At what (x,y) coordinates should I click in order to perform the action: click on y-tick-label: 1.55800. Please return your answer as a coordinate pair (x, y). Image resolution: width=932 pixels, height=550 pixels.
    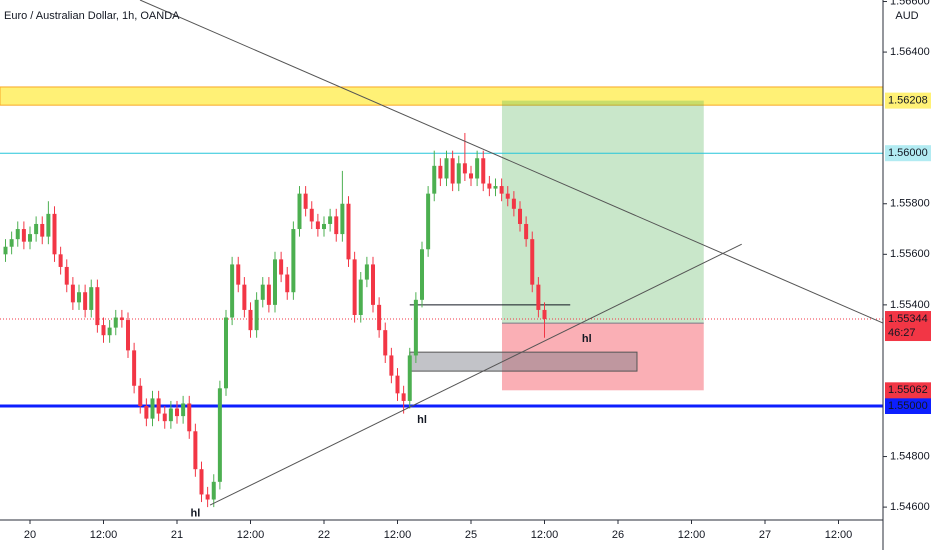
    Looking at the image, I should click on (910, 204).